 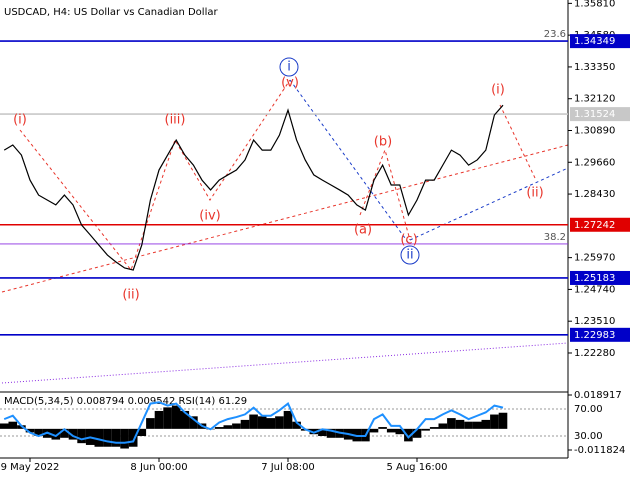 What do you see at coordinates (594, 67) in the screenshot?
I see `y-tick-label: 1.33350` at bounding box center [594, 67].